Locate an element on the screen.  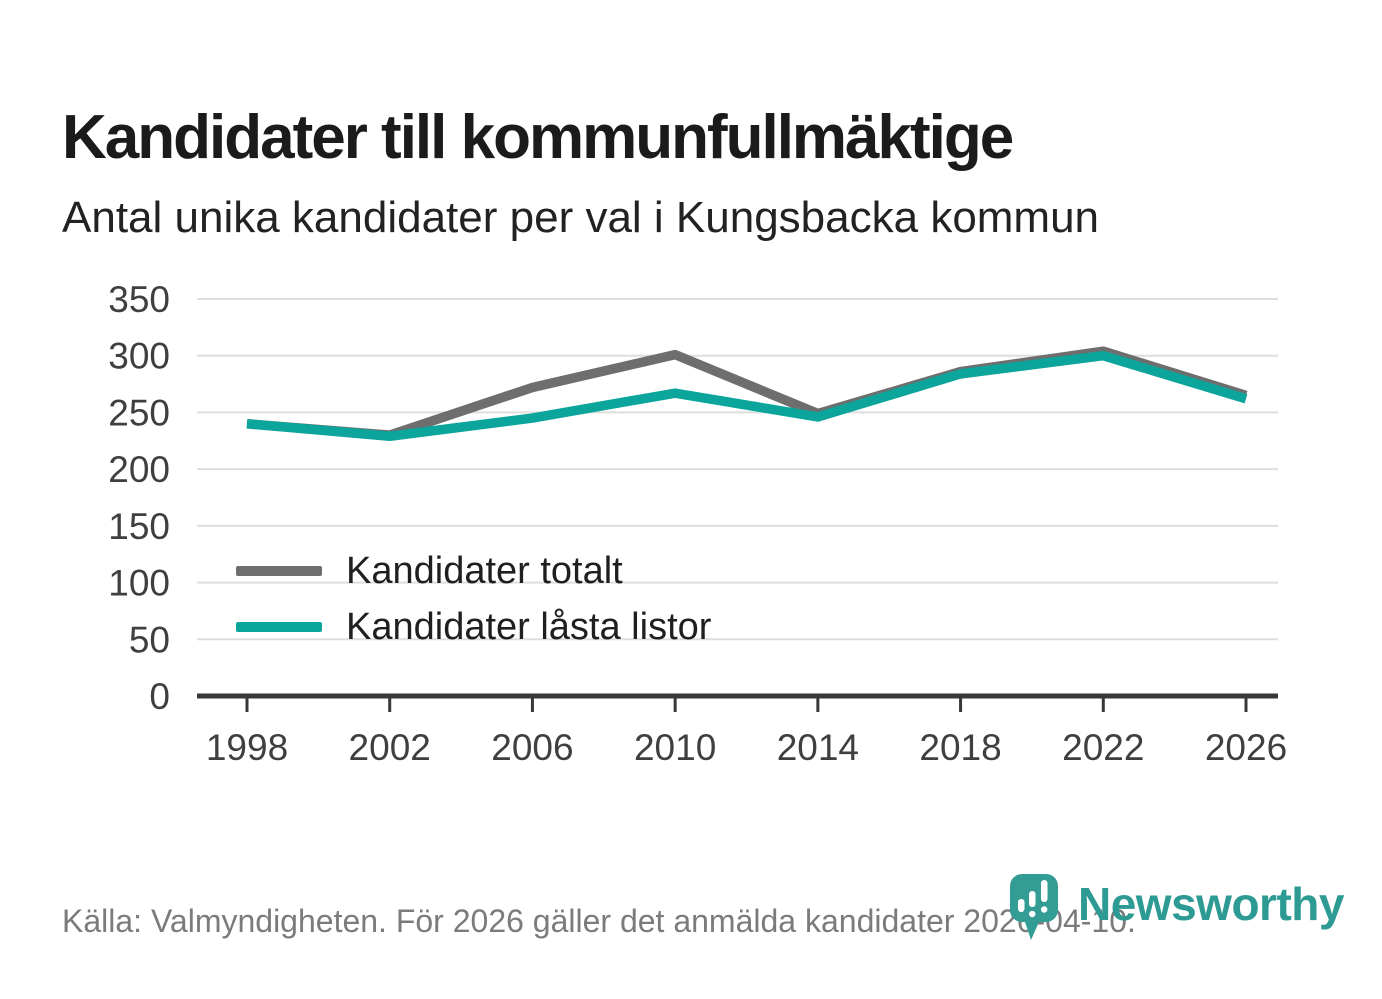
svg-text: 2026 is located at coordinates (1246, 747).